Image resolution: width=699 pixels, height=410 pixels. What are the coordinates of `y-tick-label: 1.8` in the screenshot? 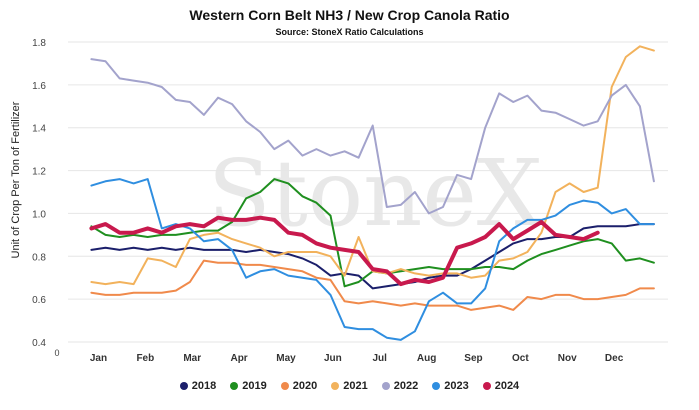 It's located at (39, 43).